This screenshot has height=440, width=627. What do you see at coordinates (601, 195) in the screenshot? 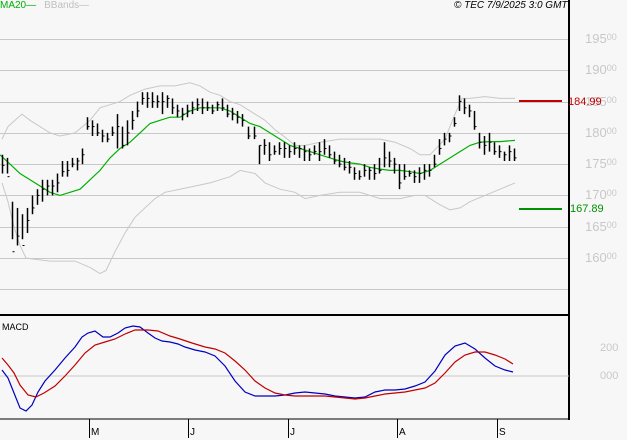
I see `price-axis-label: 17000` at bounding box center [601, 195].